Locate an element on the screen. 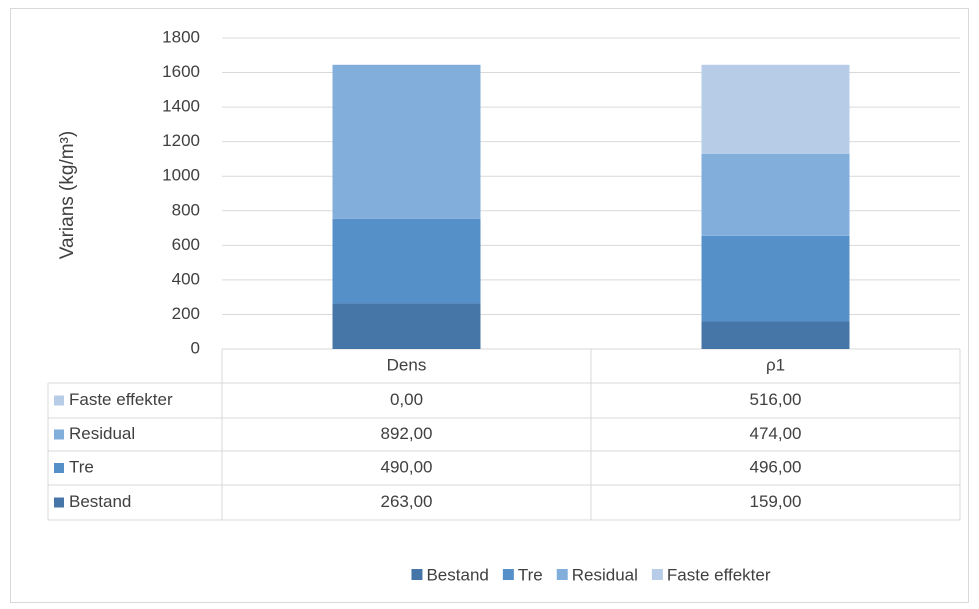 The image size is (979, 609). x-tick-label: Dens is located at coordinates (407, 364).